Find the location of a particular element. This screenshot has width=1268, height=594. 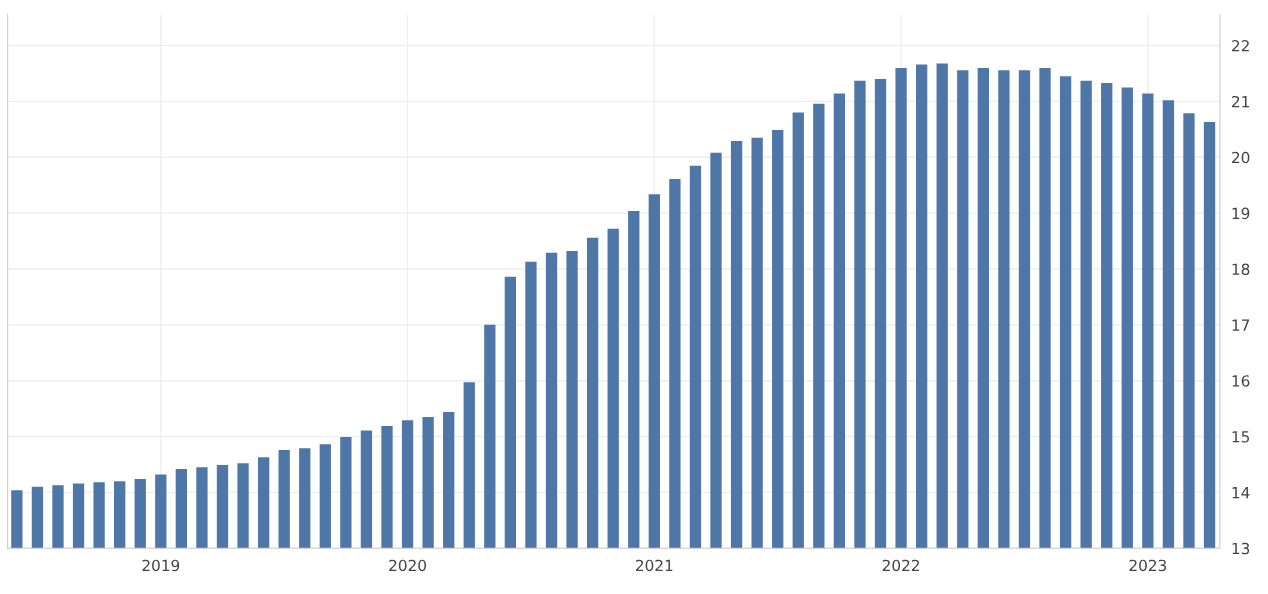

y-tick-label: 16 is located at coordinates (1241, 381).